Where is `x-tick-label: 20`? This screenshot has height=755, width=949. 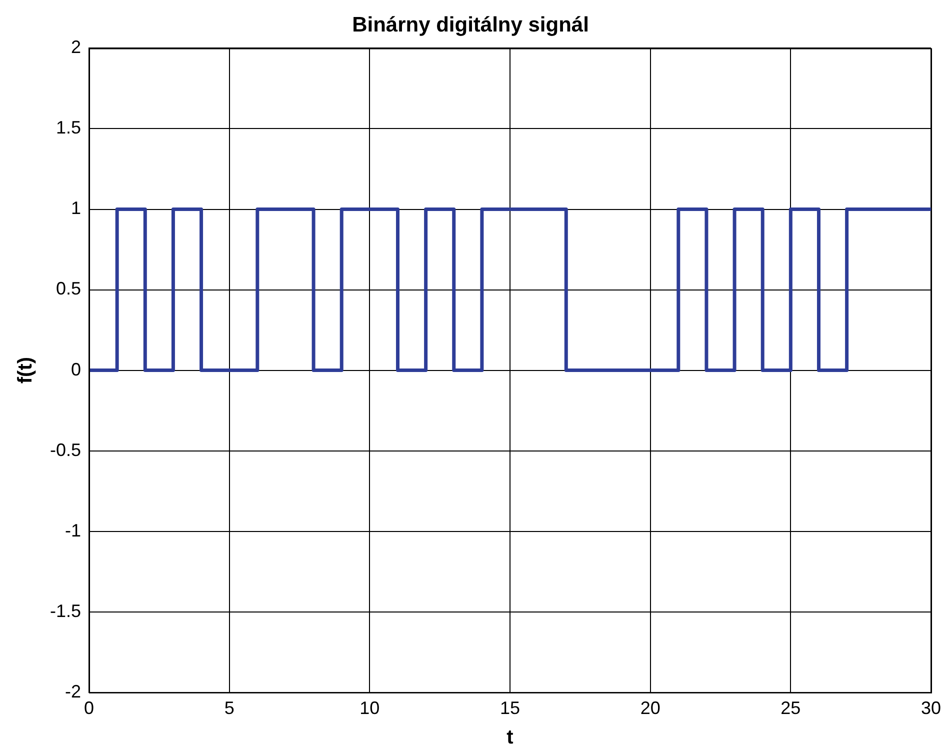
x-tick-label: 20 is located at coordinates (650, 708).